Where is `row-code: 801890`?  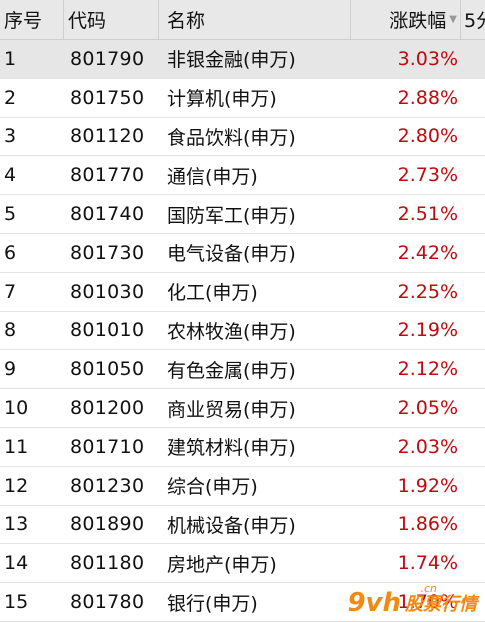
row-code: 801890 is located at coordinates (107, 524).